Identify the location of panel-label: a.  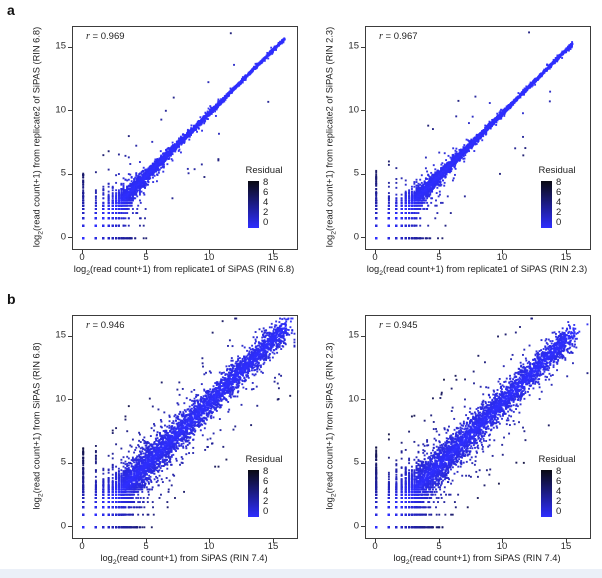
(11, 10).